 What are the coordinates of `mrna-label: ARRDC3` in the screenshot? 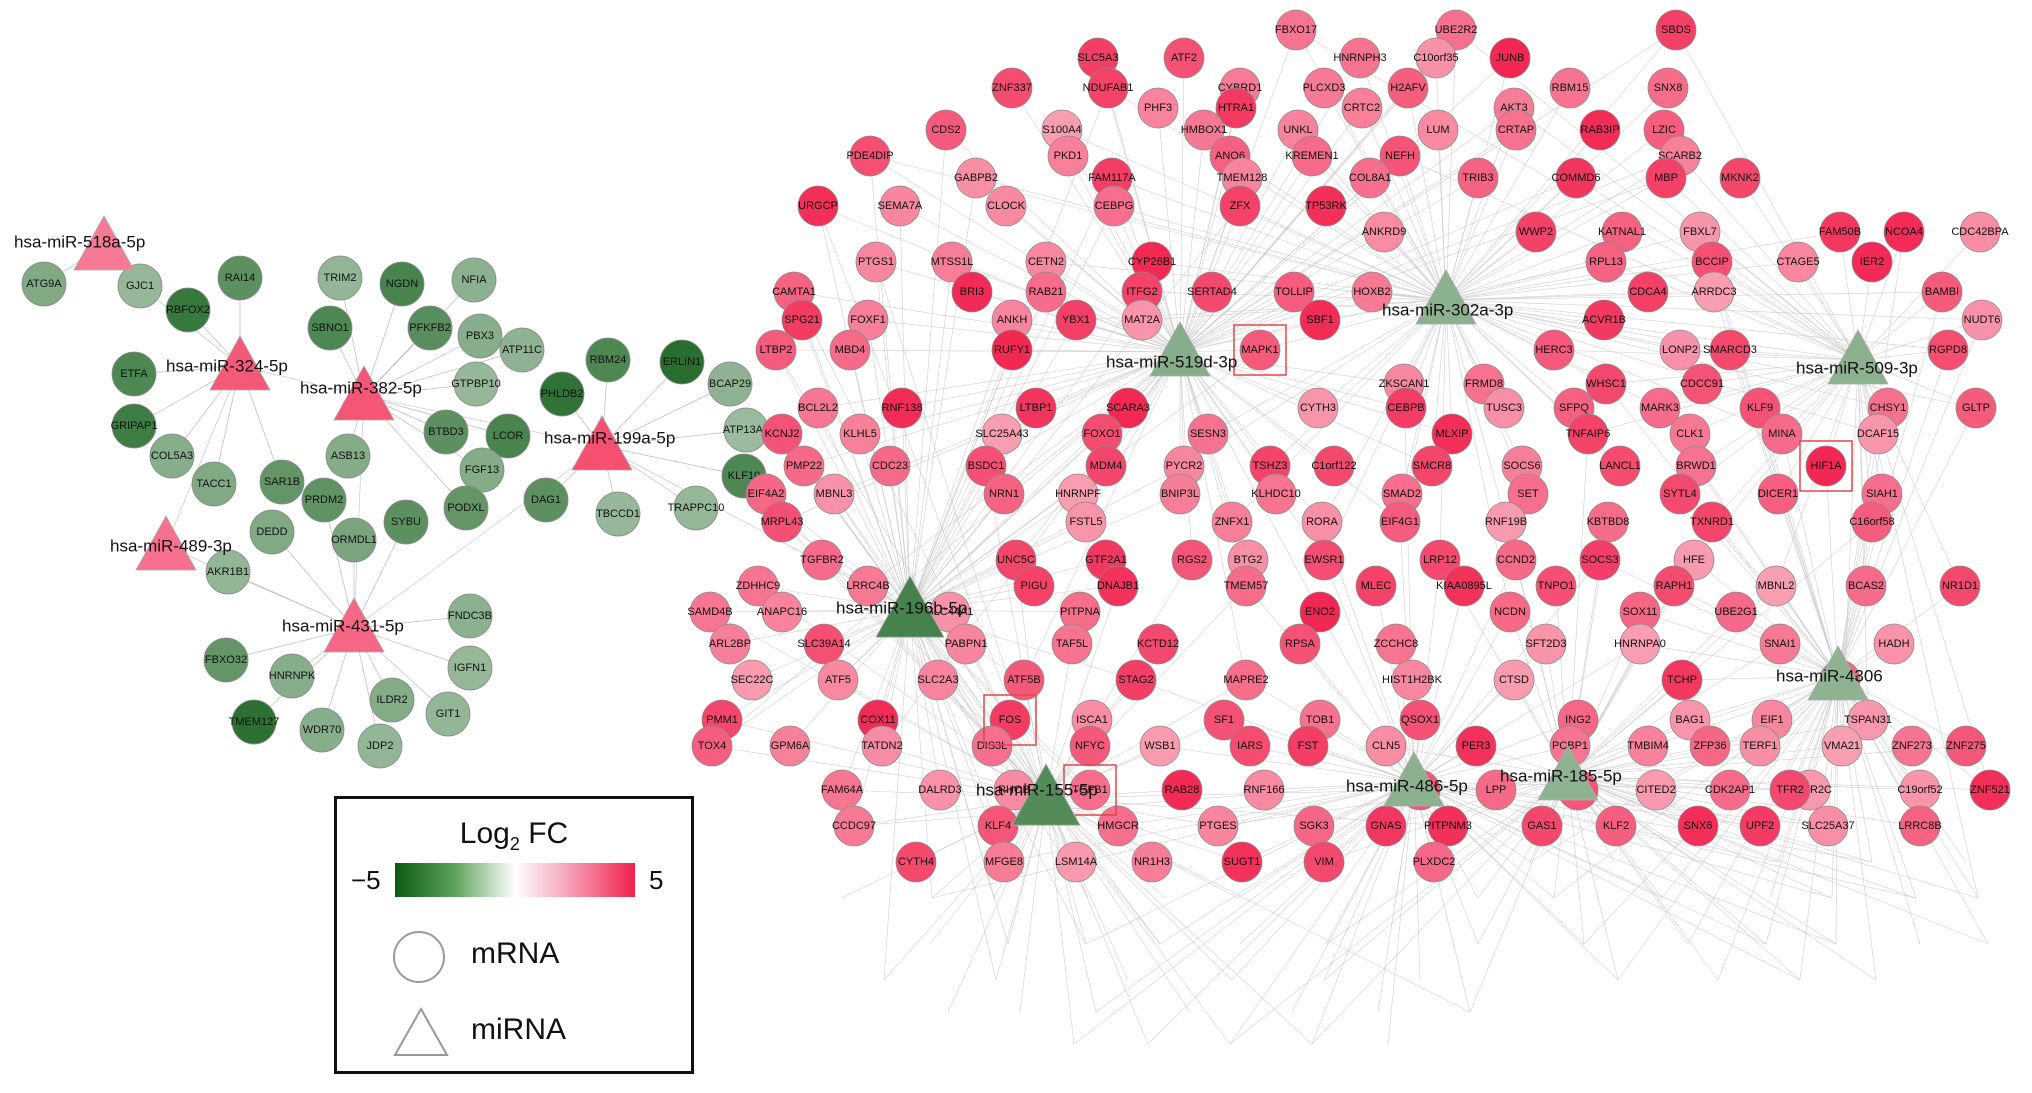 It's located at (1713, 292).